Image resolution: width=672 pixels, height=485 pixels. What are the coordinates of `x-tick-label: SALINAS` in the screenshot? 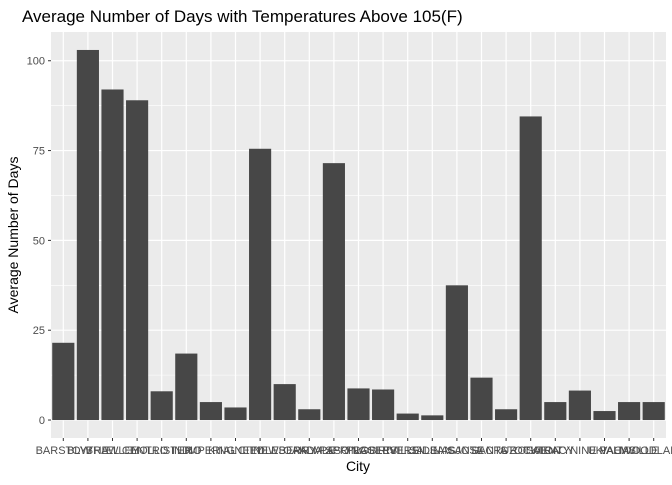 It's located at (432, 451).